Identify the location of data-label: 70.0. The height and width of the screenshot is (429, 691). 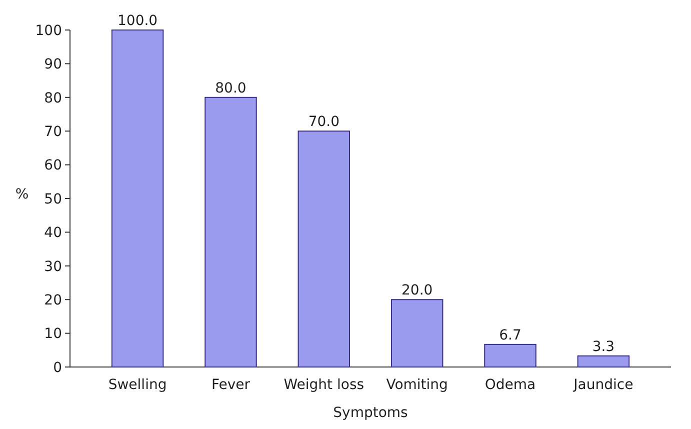
(324, 122).